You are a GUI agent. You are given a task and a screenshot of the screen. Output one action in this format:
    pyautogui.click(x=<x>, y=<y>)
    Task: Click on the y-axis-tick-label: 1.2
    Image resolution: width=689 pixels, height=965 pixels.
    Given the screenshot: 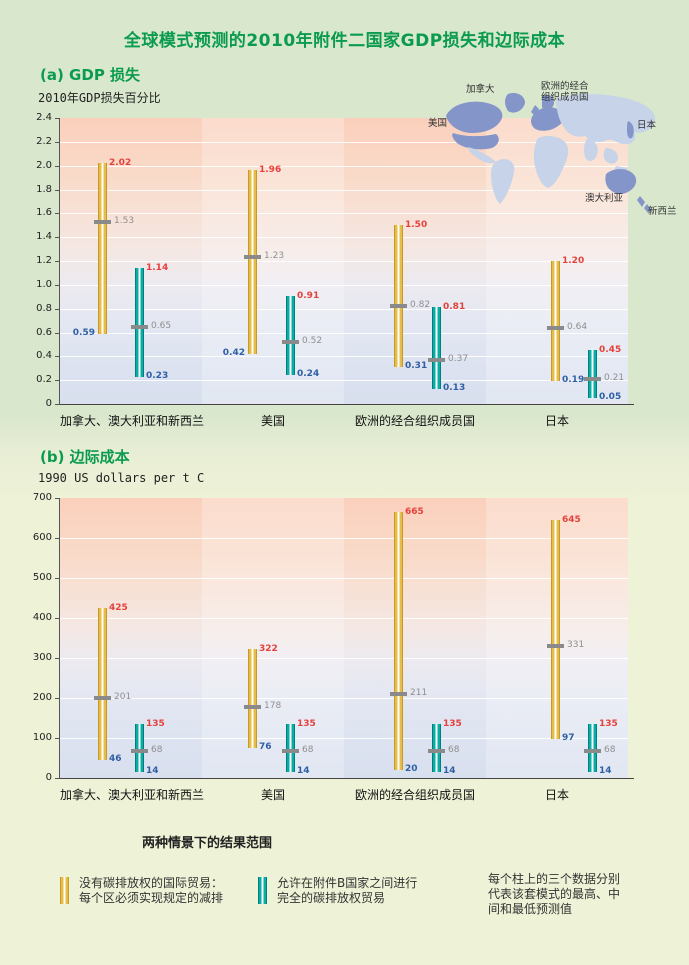 What is the action you would take?
    pyautogui.click(x=44, y=260)
    